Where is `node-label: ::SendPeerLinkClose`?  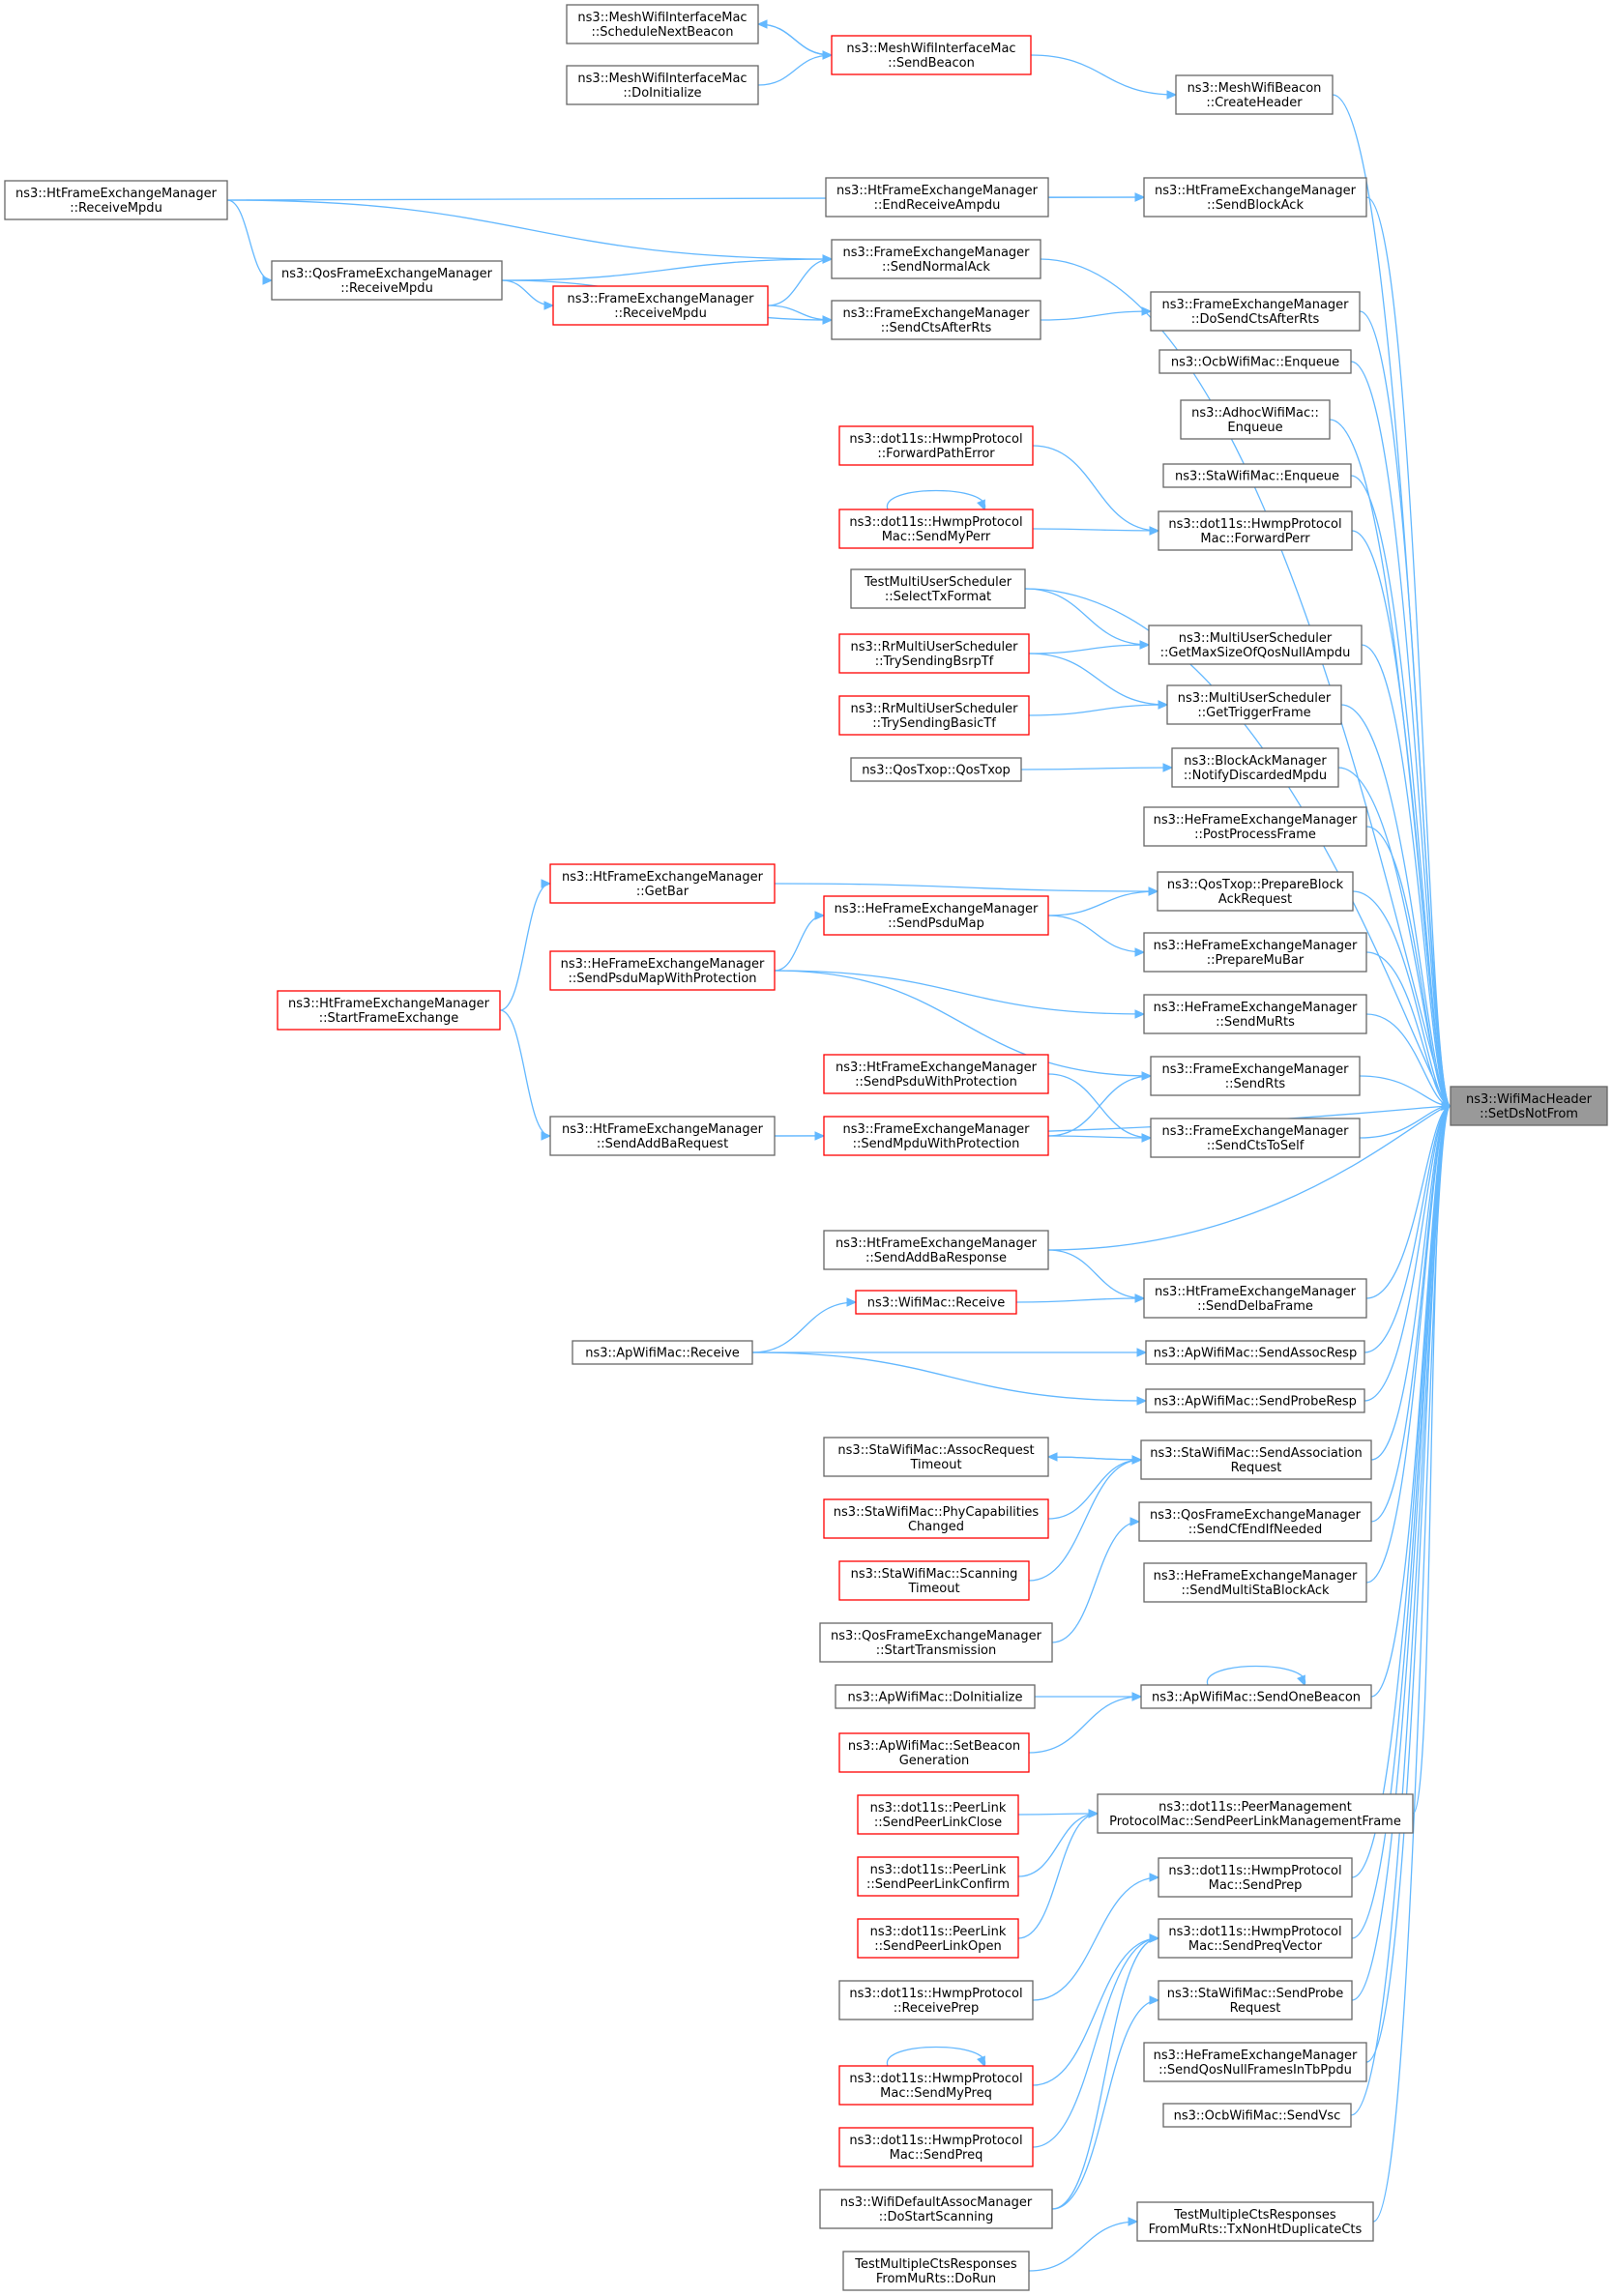 node-label: ::SendPeerLinkClose is located at coordinates (938, 1823).